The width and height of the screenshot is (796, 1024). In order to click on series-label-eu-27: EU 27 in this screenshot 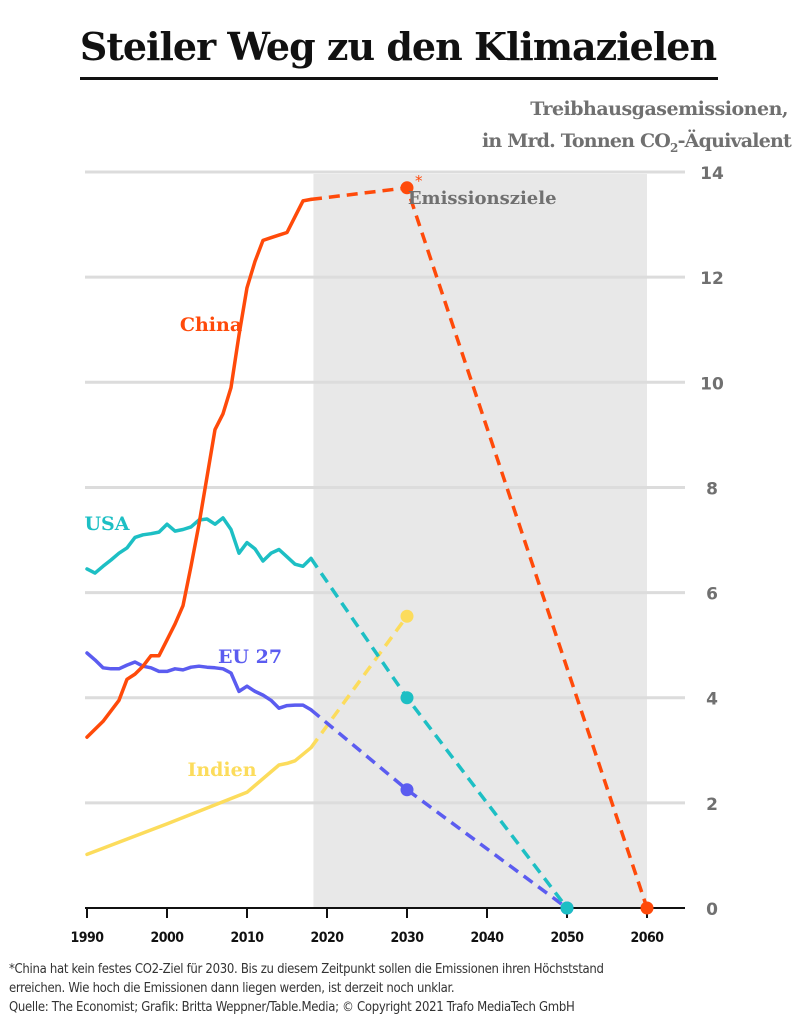, I will do `click(250, 657)`.